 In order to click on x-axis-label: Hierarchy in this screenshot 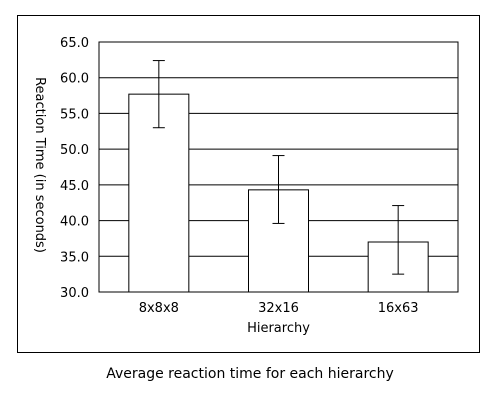, I will do `click(278, 328)`.